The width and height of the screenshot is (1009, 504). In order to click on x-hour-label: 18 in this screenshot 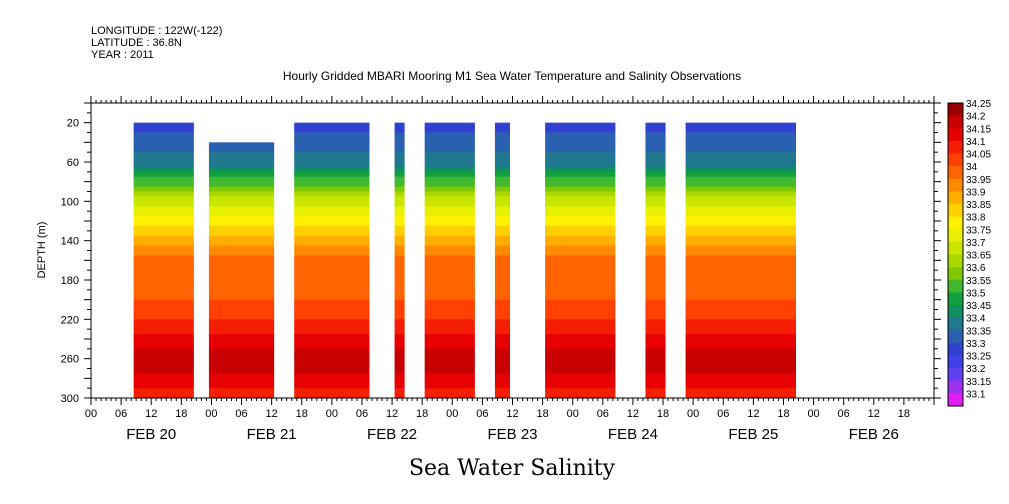, I will do `click(904, 414)`.